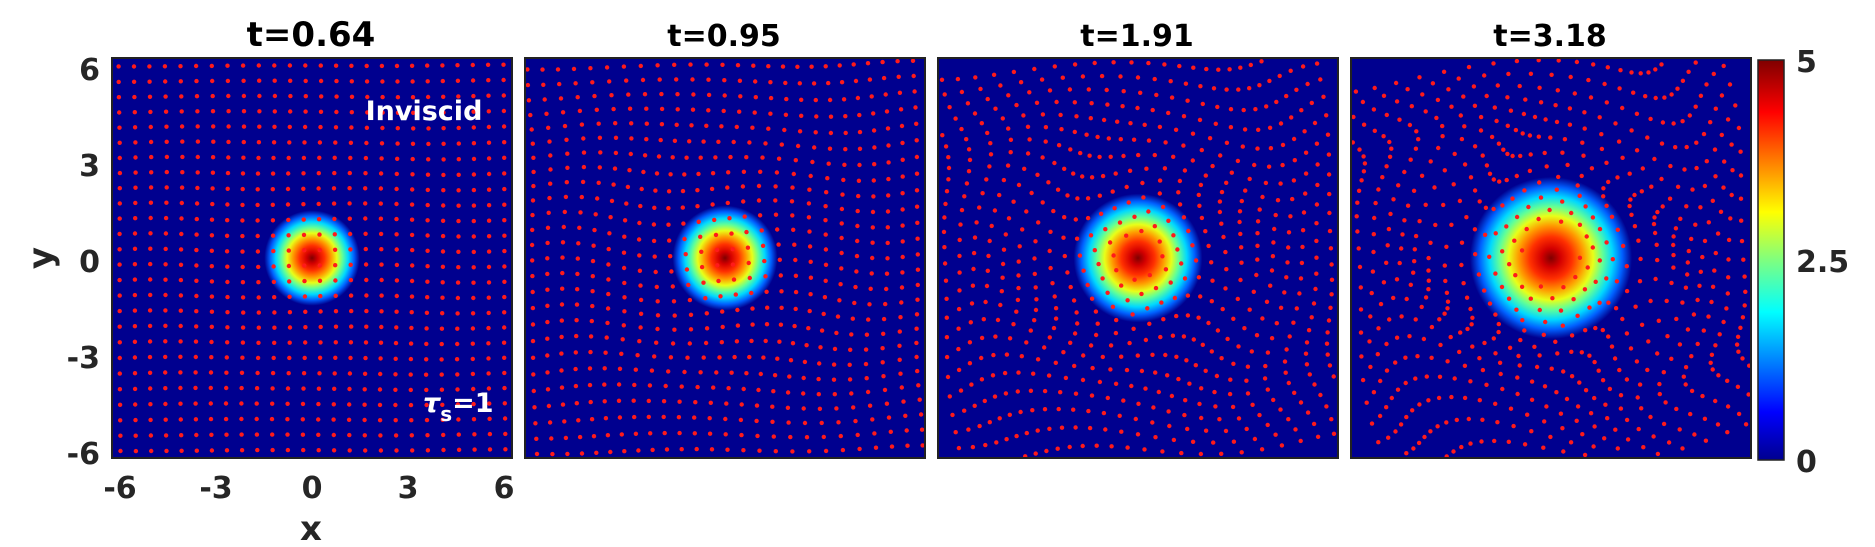 This screenshot has width=1875, height=547. Describe the element at coordinates (724, 36) in the screenshot. I see `panel-title: t=0.95` at that location.